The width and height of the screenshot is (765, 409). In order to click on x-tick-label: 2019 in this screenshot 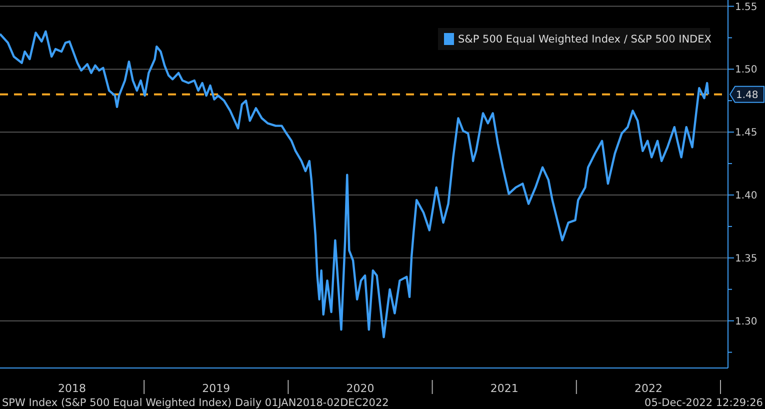, I will do `click(216, 388)`.